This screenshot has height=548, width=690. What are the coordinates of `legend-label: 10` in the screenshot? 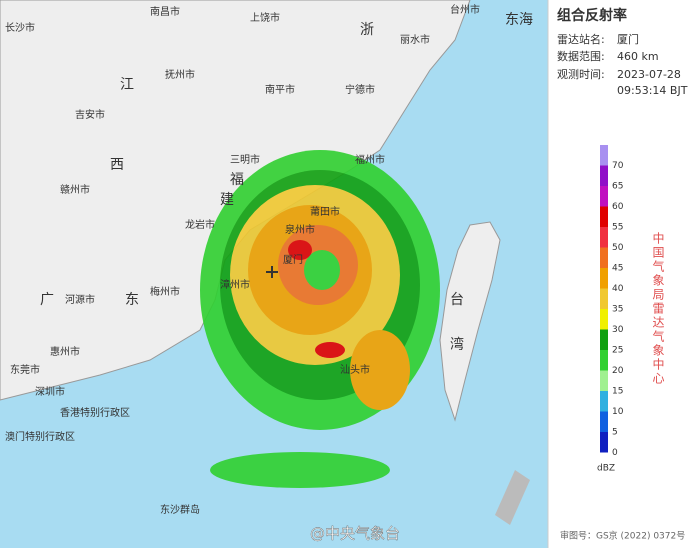 It's located at (618, 412).